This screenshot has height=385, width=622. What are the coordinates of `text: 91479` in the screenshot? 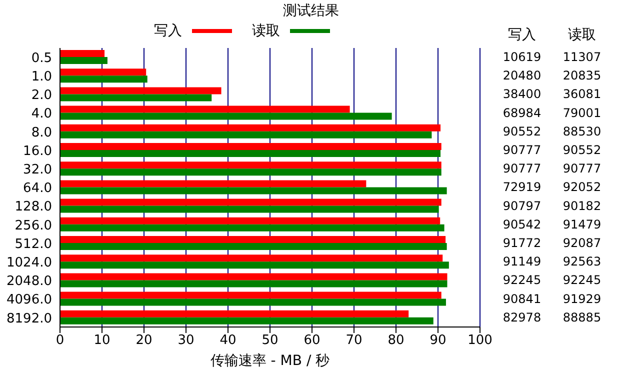 It's located at (582, 224).